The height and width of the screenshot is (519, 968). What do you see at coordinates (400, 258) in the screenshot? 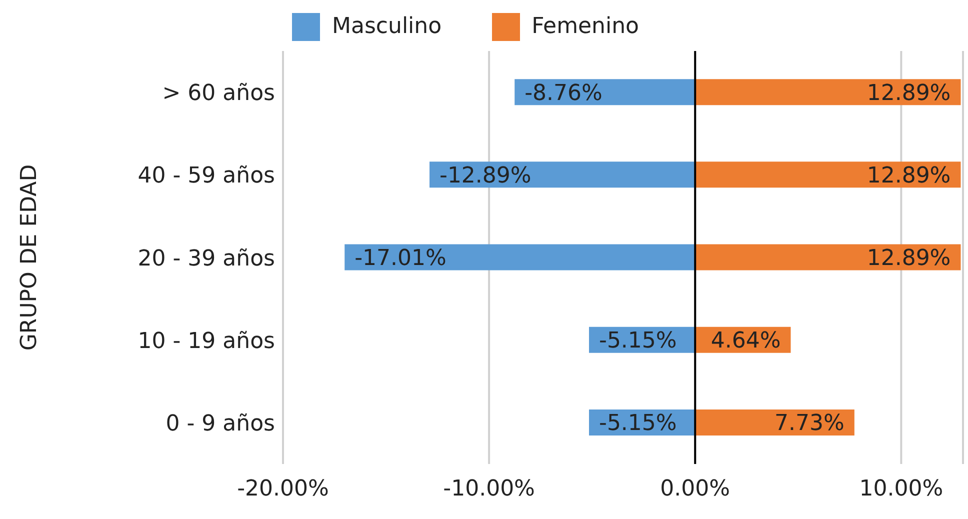
I see `data-label: -17.01%` at bounding box center [400, 258].